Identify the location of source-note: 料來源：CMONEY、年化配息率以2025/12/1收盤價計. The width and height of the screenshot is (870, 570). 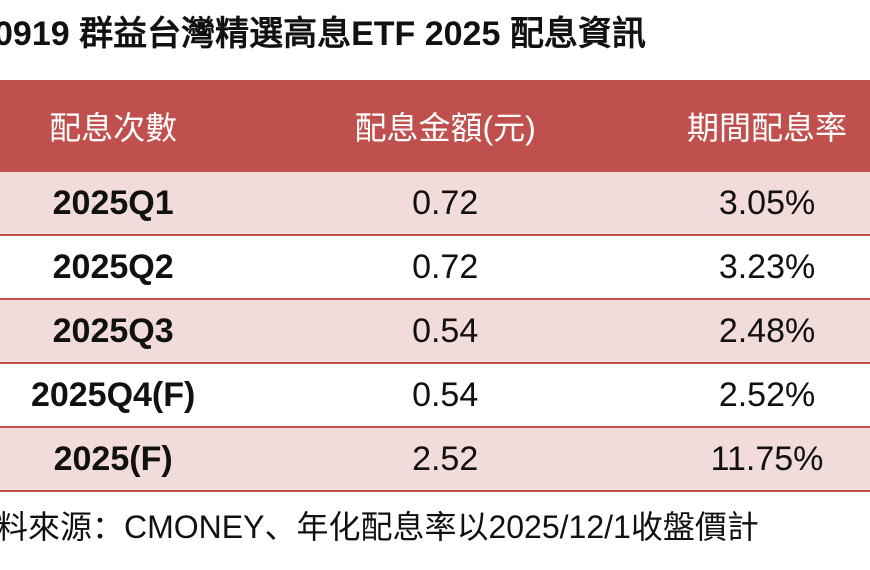
(379, 527).